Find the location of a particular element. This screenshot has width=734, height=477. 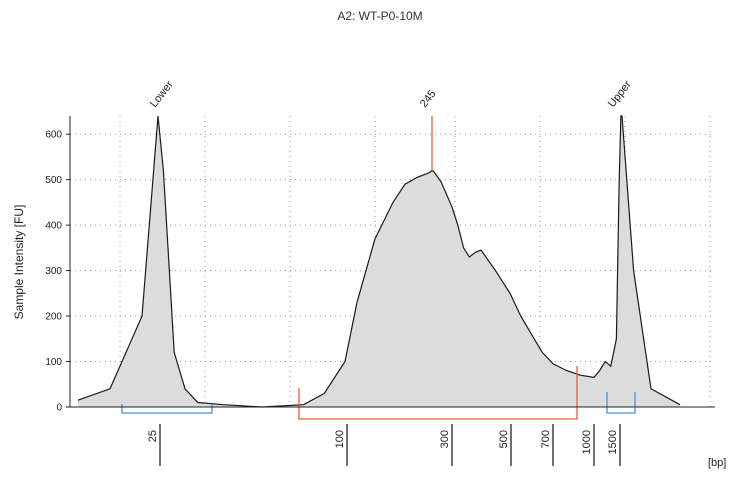

y-axis-label: Sample Intensity [FU] is located at coordinates (19, 262).